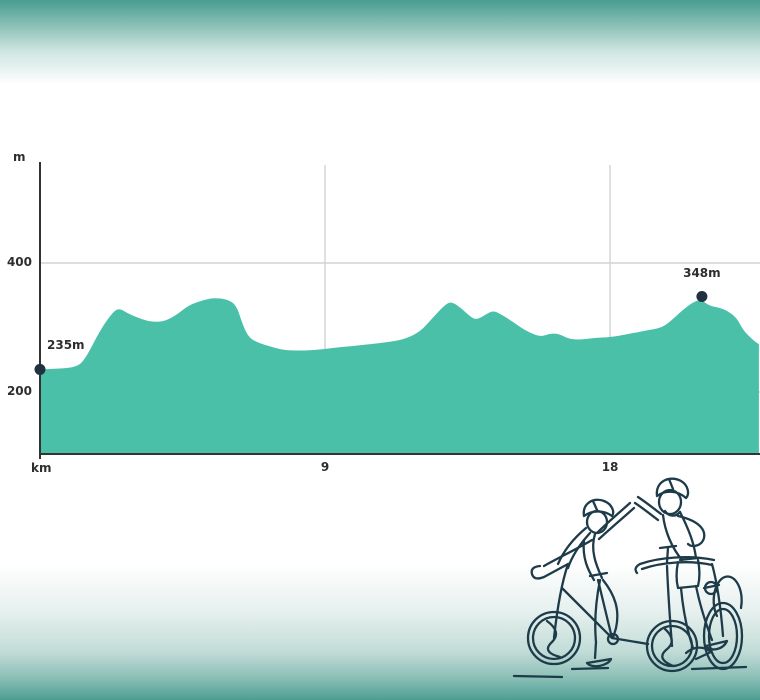 This screenshot has height=700, width=760. I want to click on girl-helmet-icon, so click(598, 508).